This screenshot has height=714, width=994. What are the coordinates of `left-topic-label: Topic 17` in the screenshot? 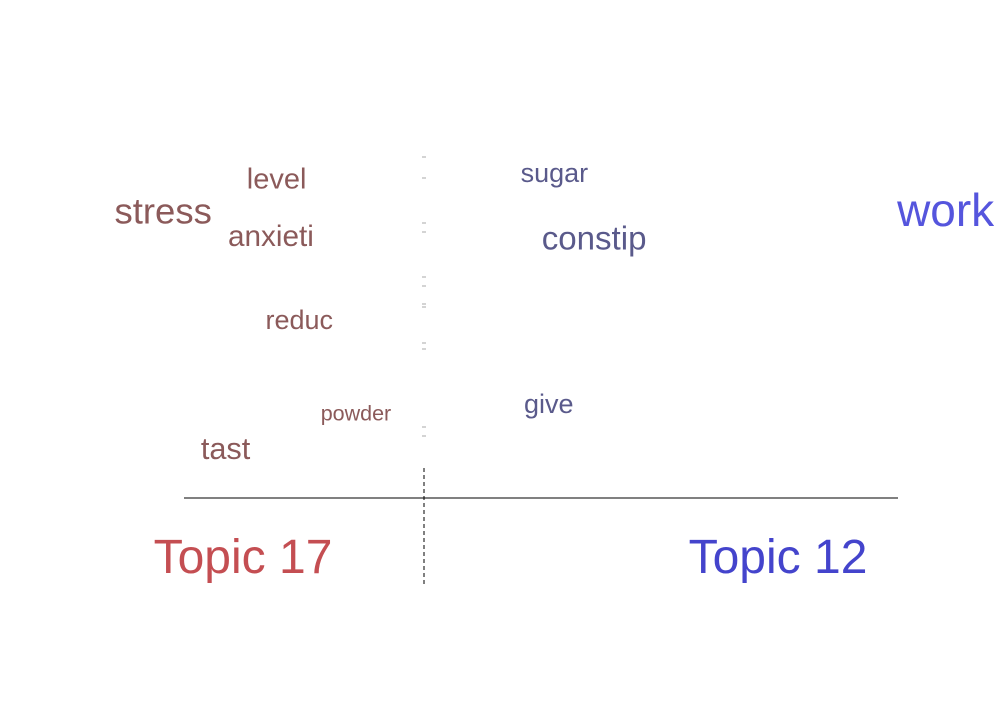 It's located at (243, 557).